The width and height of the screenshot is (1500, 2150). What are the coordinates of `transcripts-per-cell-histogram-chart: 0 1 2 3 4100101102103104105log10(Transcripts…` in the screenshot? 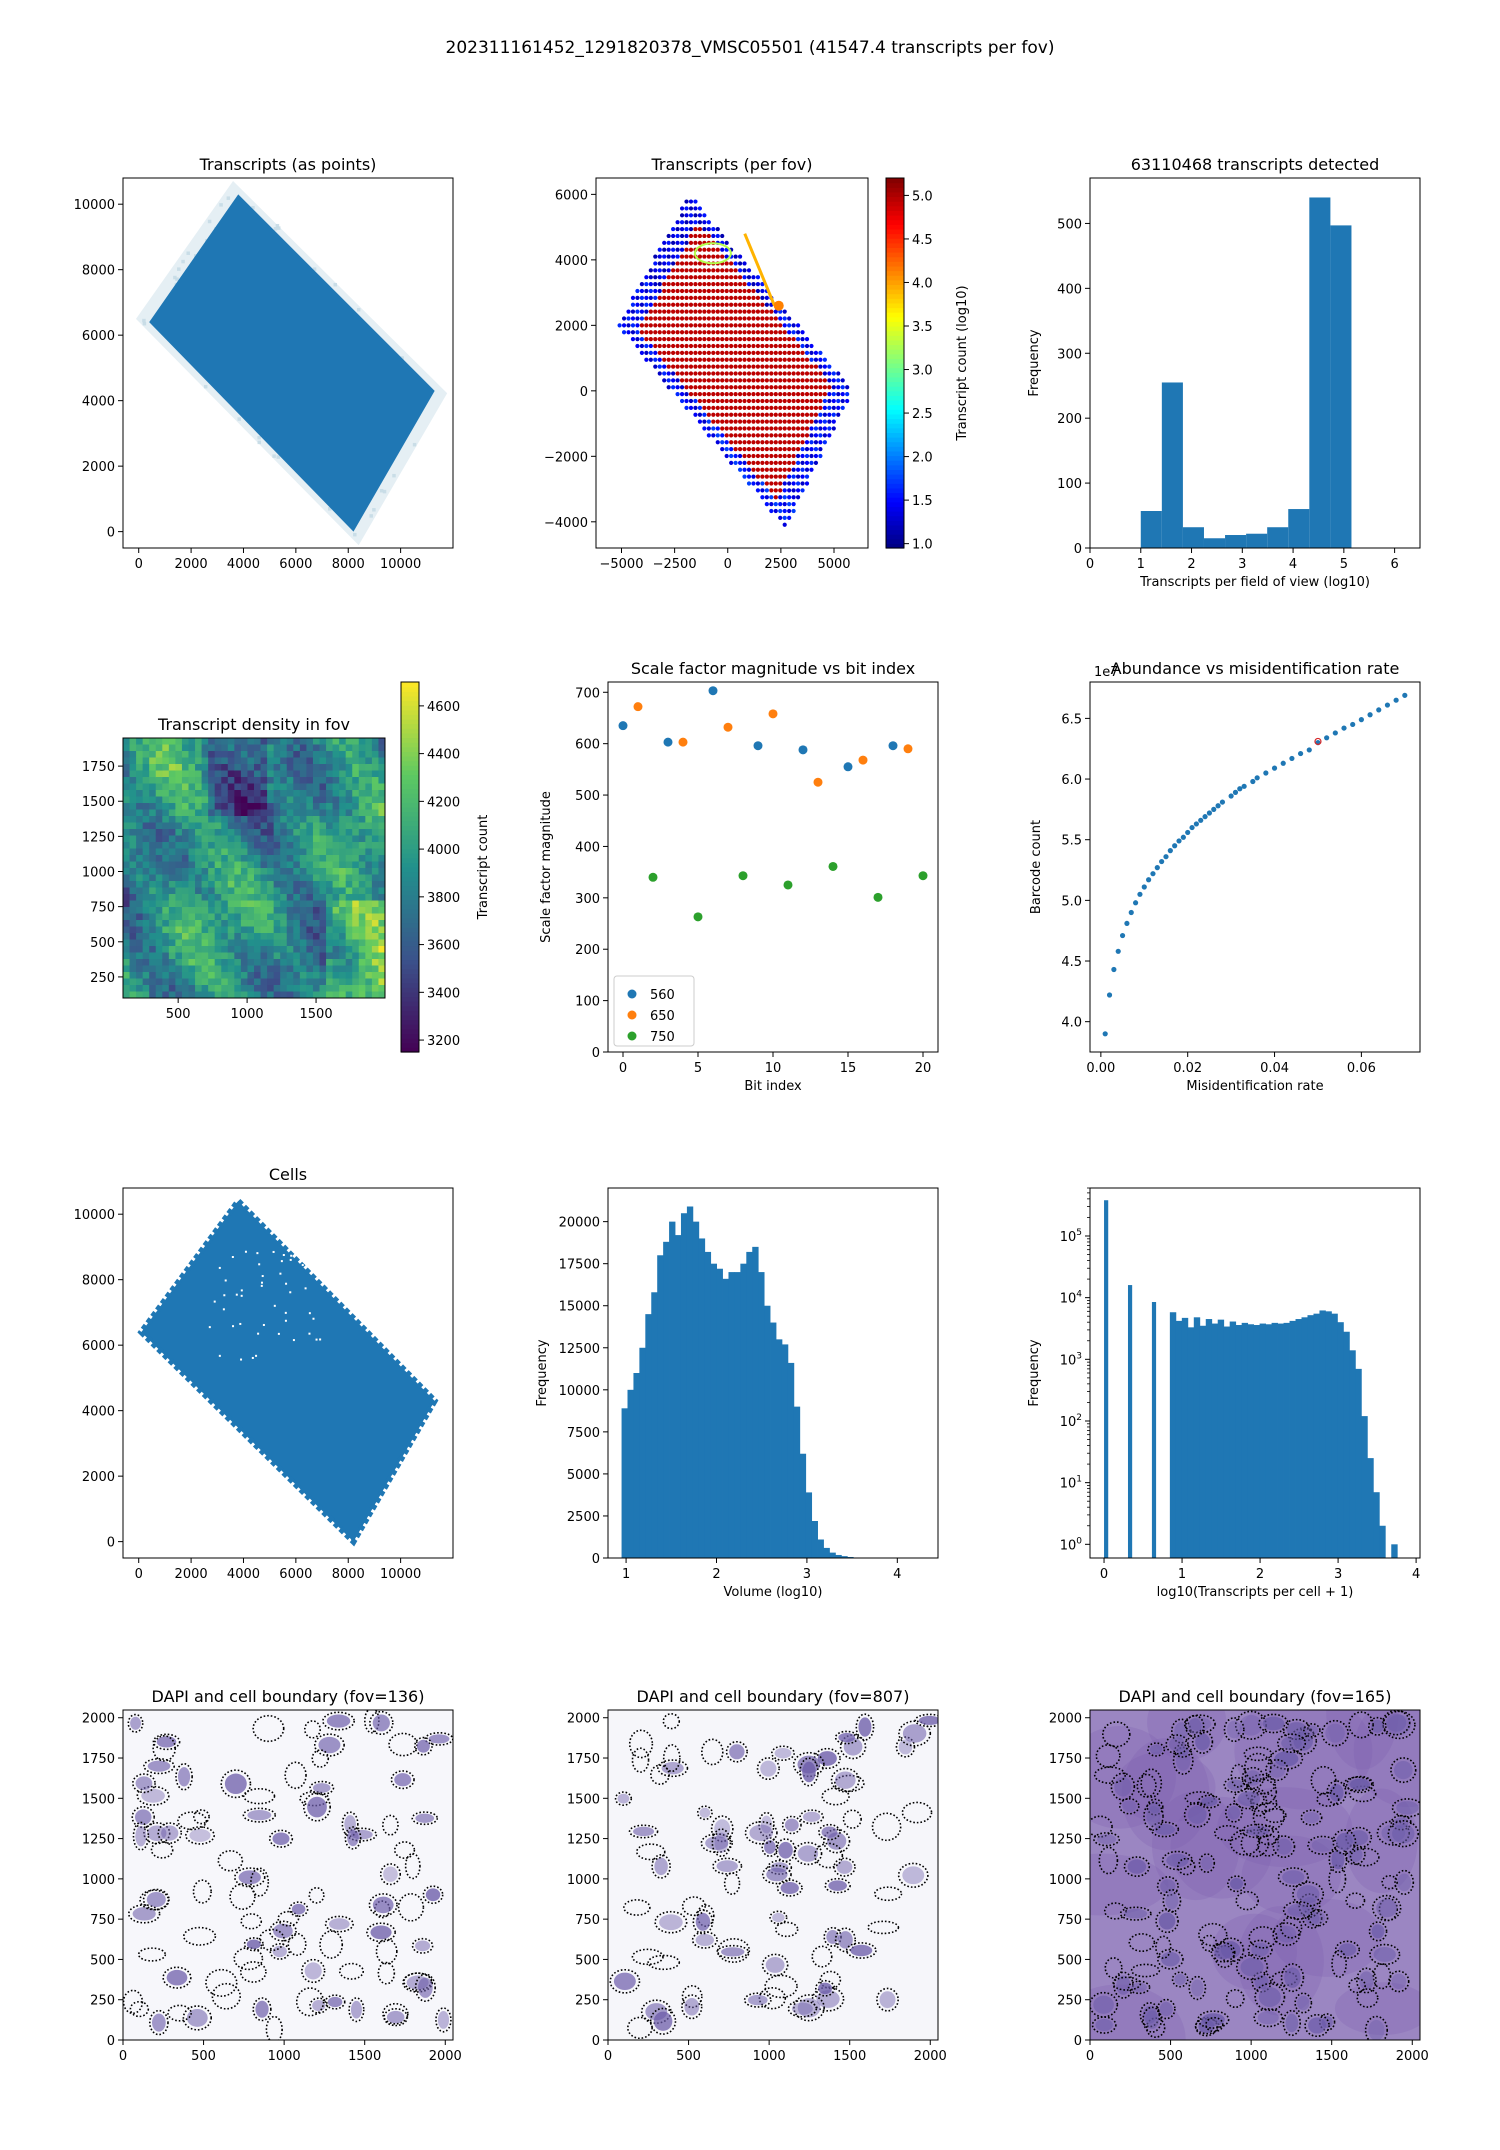 It's located at (1224, 1393).